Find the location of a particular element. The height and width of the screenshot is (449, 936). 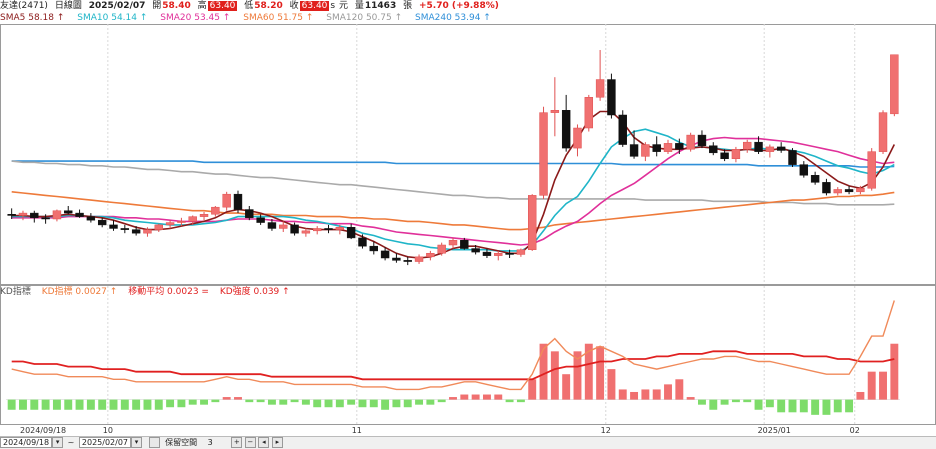

zoom-in-button: + is located at coordinates (237, 442).